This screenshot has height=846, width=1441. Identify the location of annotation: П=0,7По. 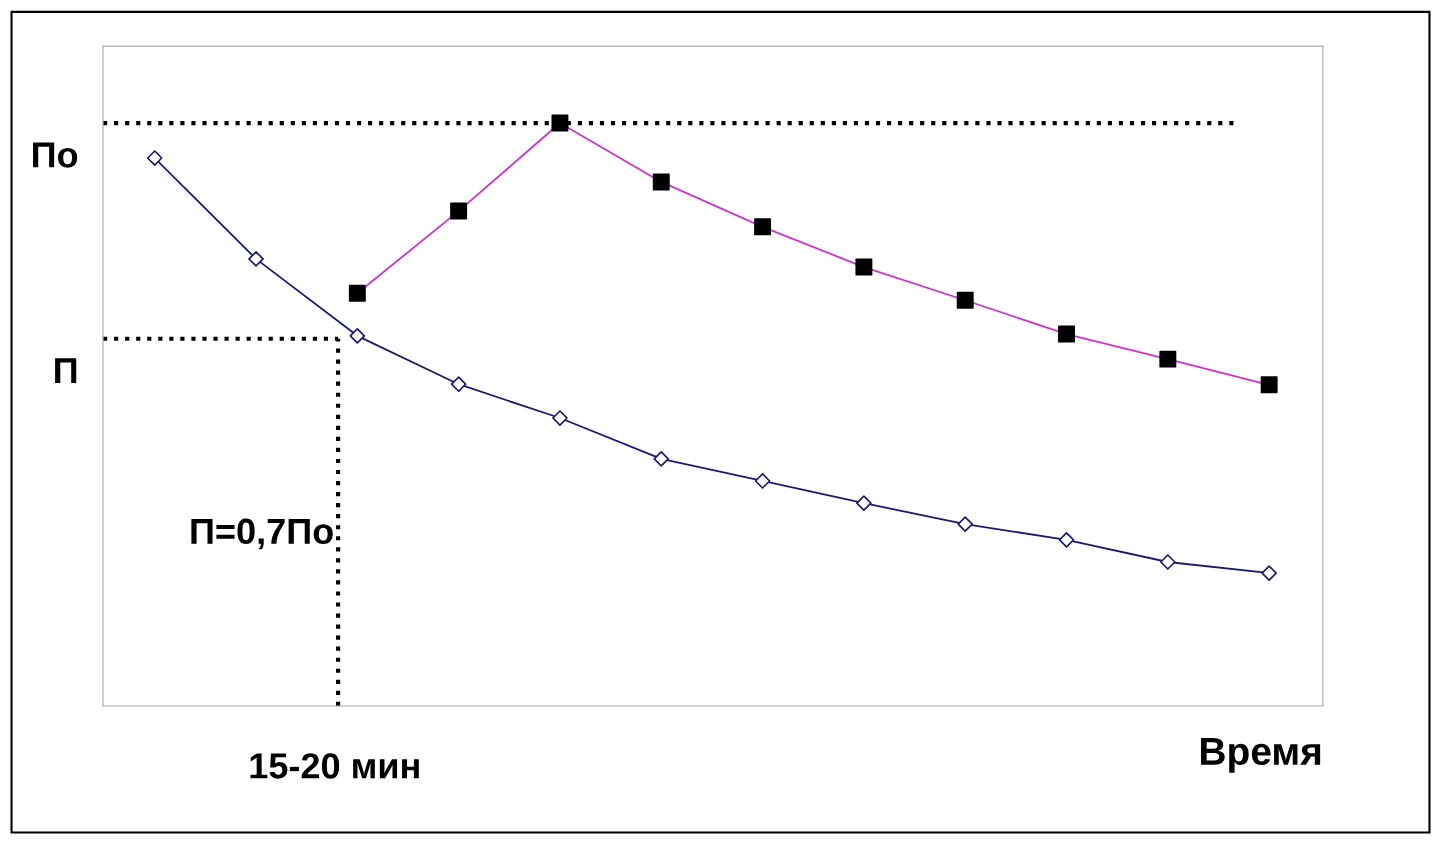
(262, 534).